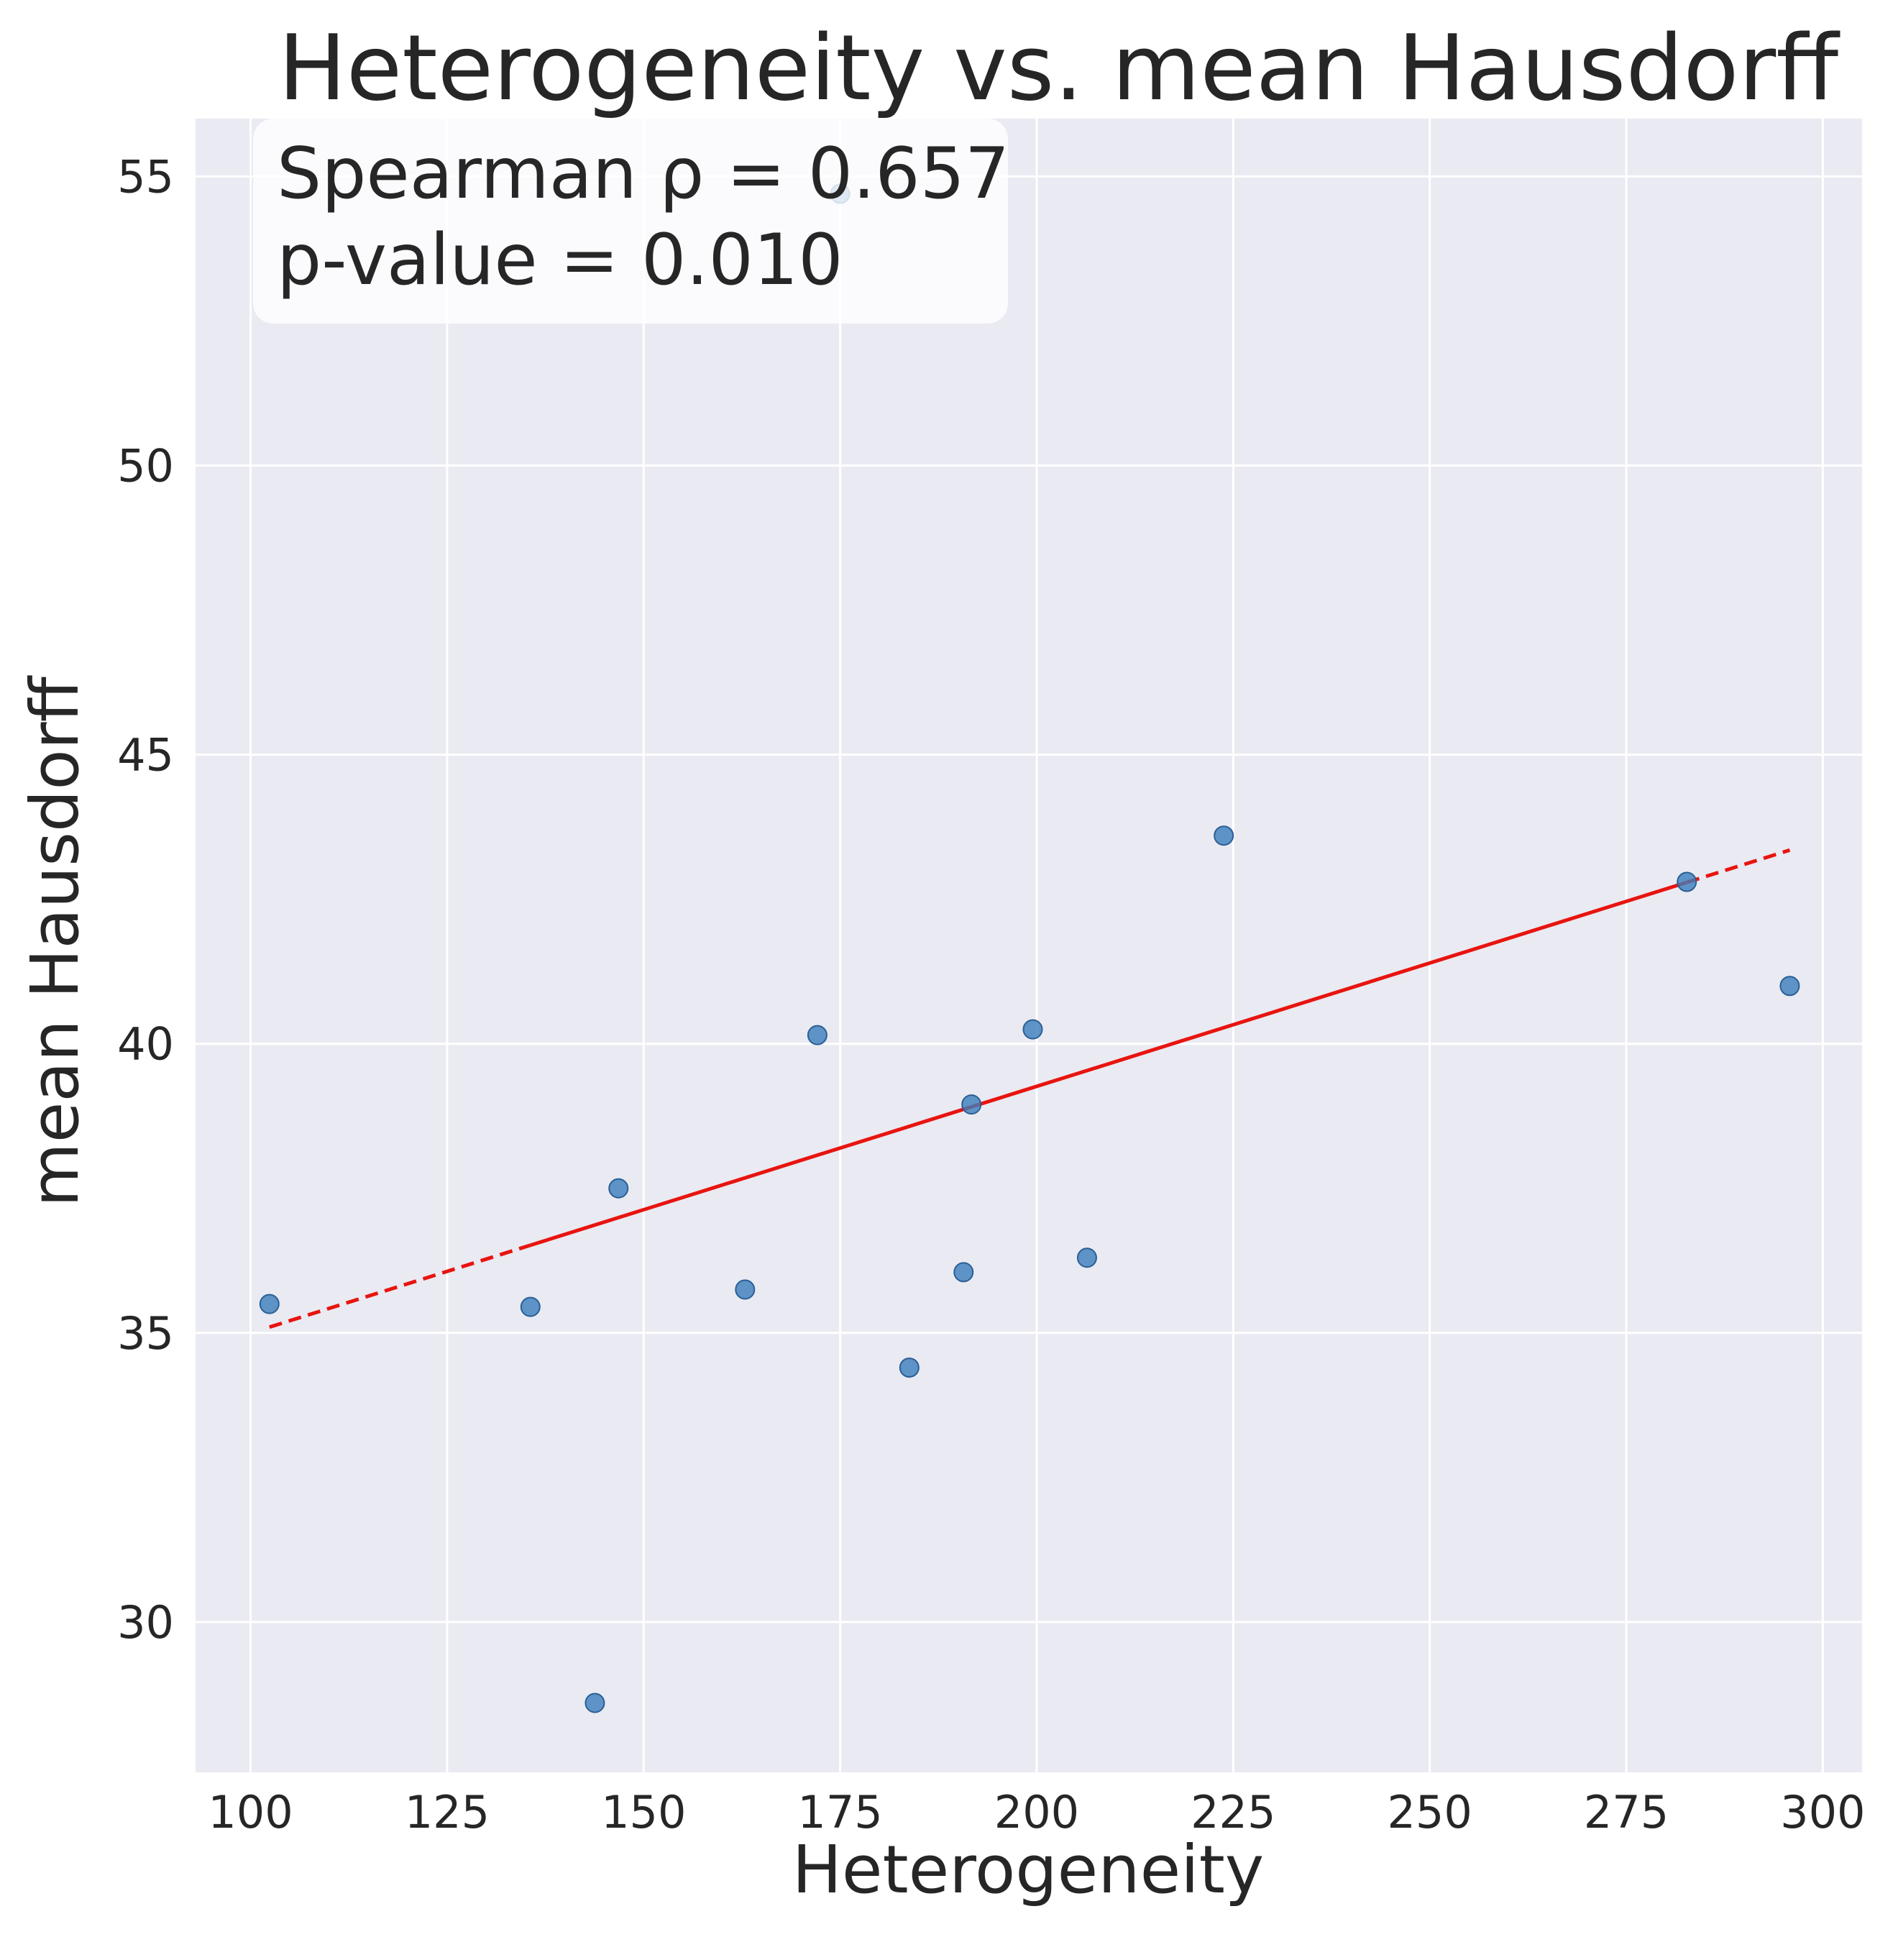 This screenshot has width=1893, height=1960. Describe the element at coordinates (643, 174) in the screenshot. I see `annotation-spearman: Spearman ρ = 0.657` at that location.